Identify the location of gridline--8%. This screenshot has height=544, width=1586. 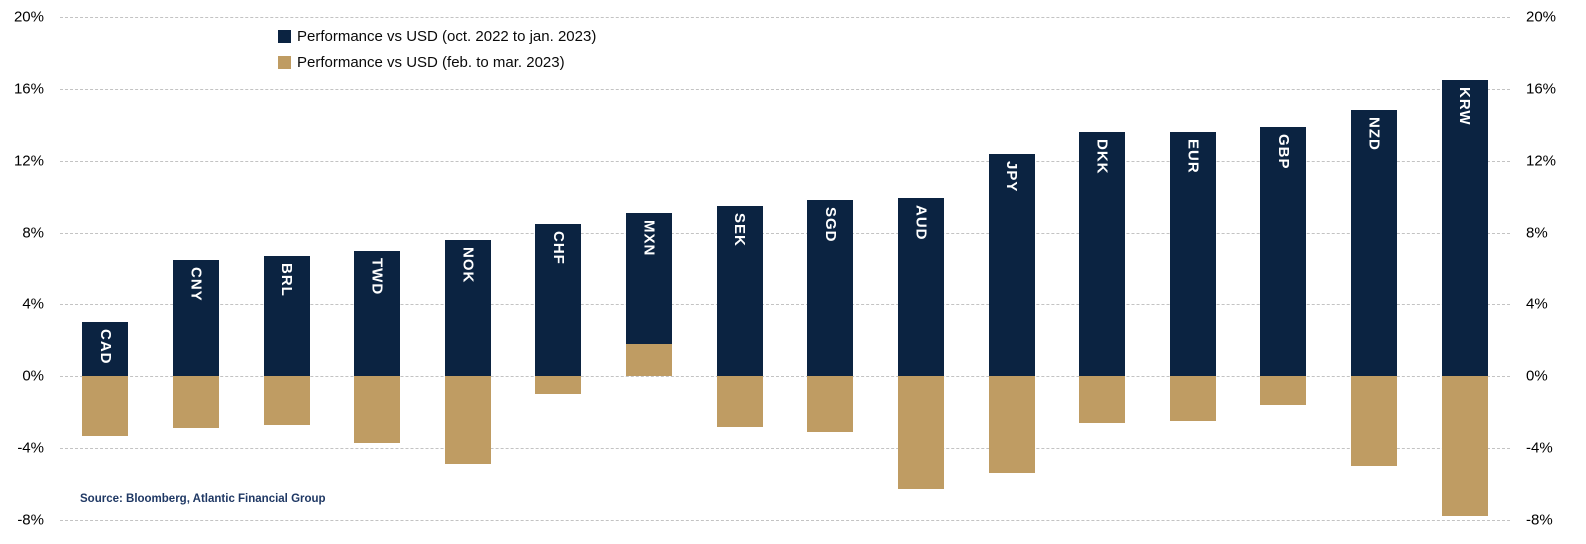
(785, 520).